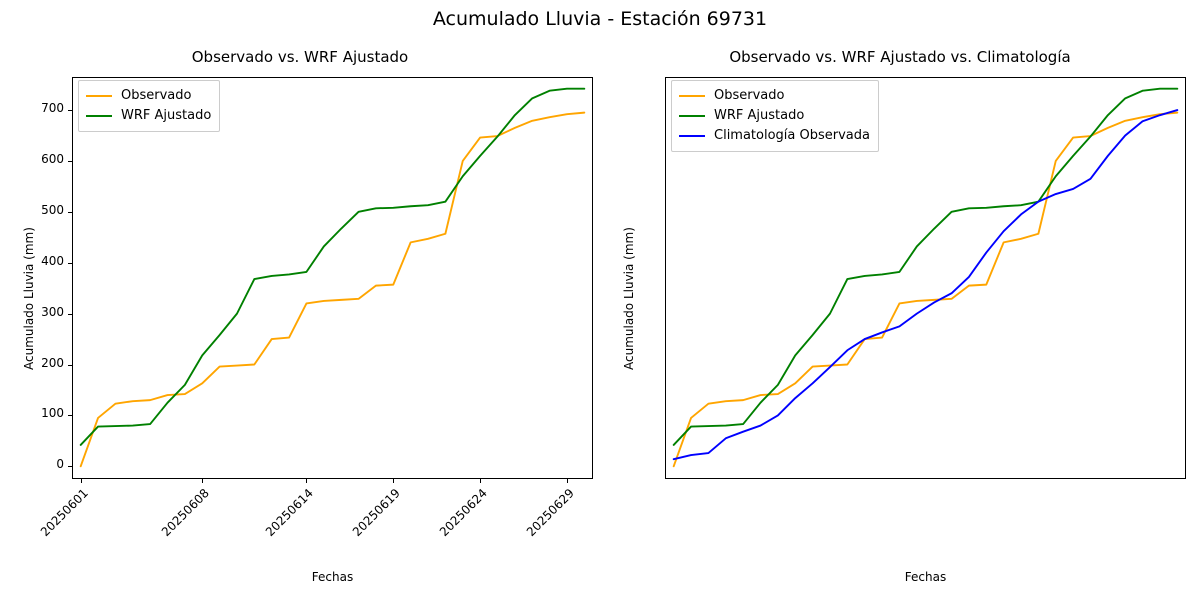  I want to click on panel-left-title: Observado vs. WRF Ajustado, so click(300, 57).